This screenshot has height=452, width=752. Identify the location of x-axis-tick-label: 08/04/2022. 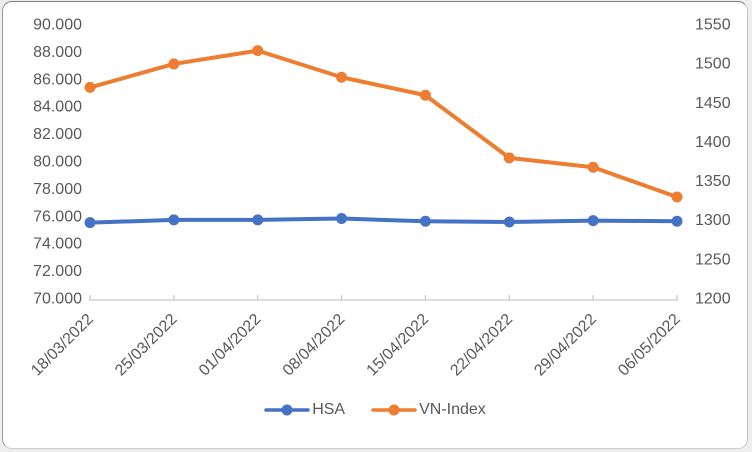
(314, 345).